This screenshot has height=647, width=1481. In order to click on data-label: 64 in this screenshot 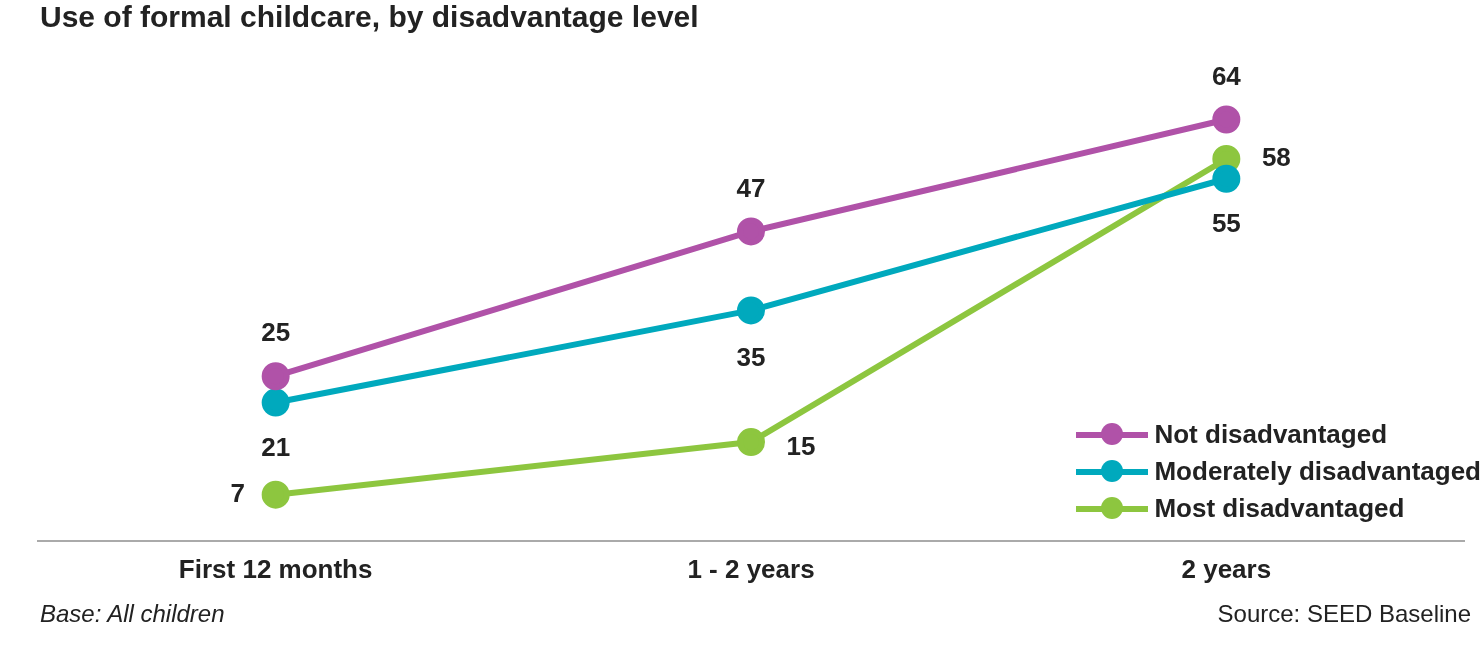, I will do `click(1226, 75)`.